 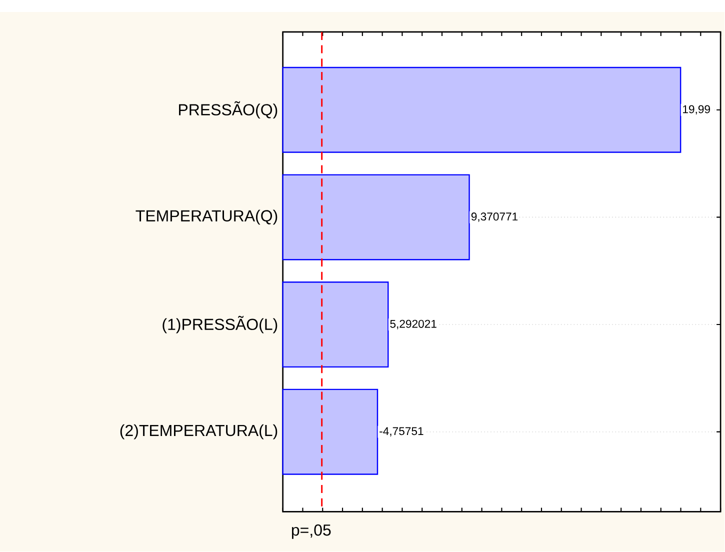 I want to click on data-label: -4,75751, so click(x=402, y=432).